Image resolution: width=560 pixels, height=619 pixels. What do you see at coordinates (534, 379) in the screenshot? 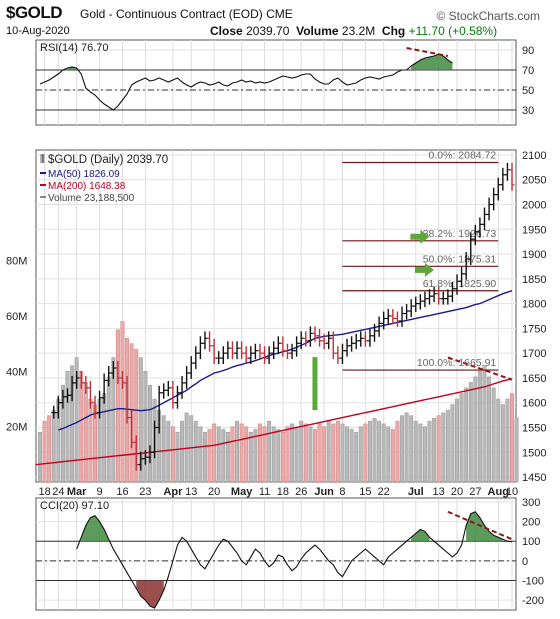
I see `price-tick-label: 1650` at bounding box center [534, 379].